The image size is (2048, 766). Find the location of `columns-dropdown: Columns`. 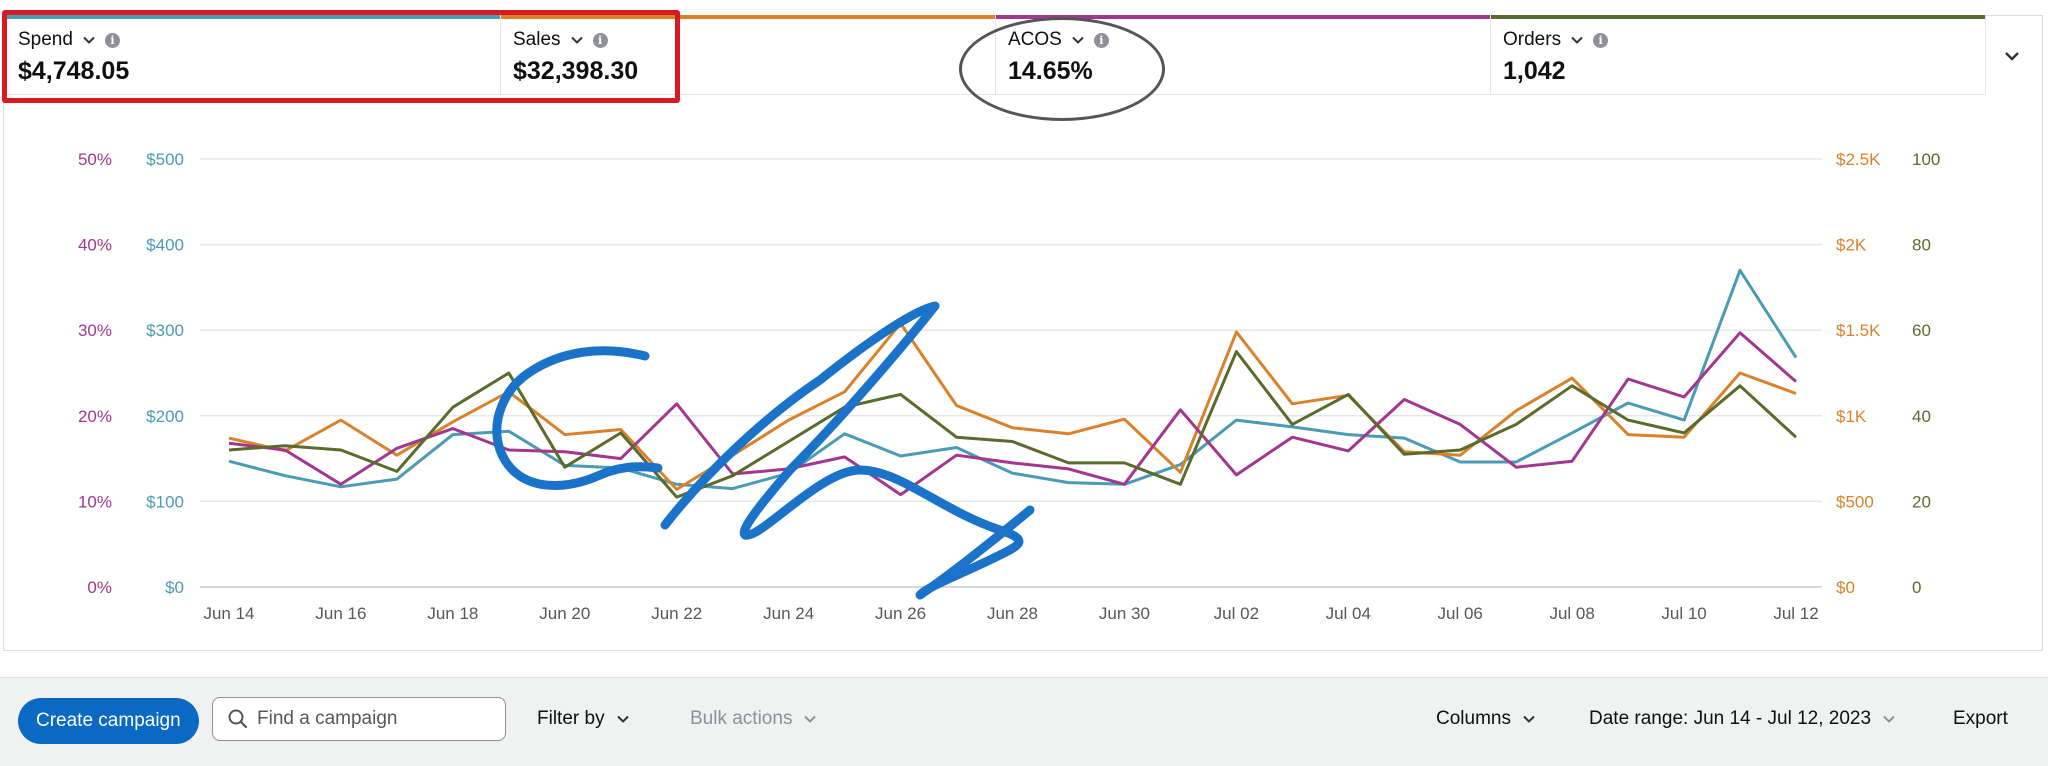

columns-dropdown: Columns is located at coordinates (1486, 719).